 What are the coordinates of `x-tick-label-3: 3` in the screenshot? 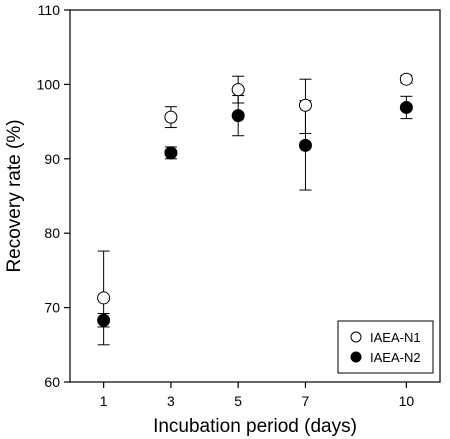 It's located at (171, 401).